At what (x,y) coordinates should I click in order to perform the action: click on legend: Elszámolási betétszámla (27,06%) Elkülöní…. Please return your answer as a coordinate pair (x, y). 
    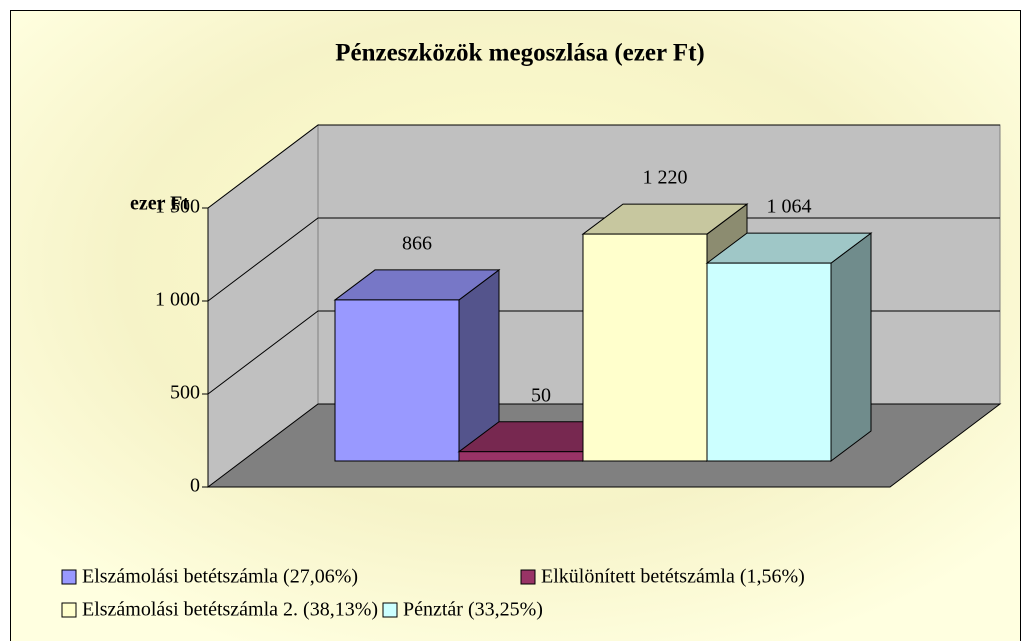
    Looking at the image, I should click on (433, 593).